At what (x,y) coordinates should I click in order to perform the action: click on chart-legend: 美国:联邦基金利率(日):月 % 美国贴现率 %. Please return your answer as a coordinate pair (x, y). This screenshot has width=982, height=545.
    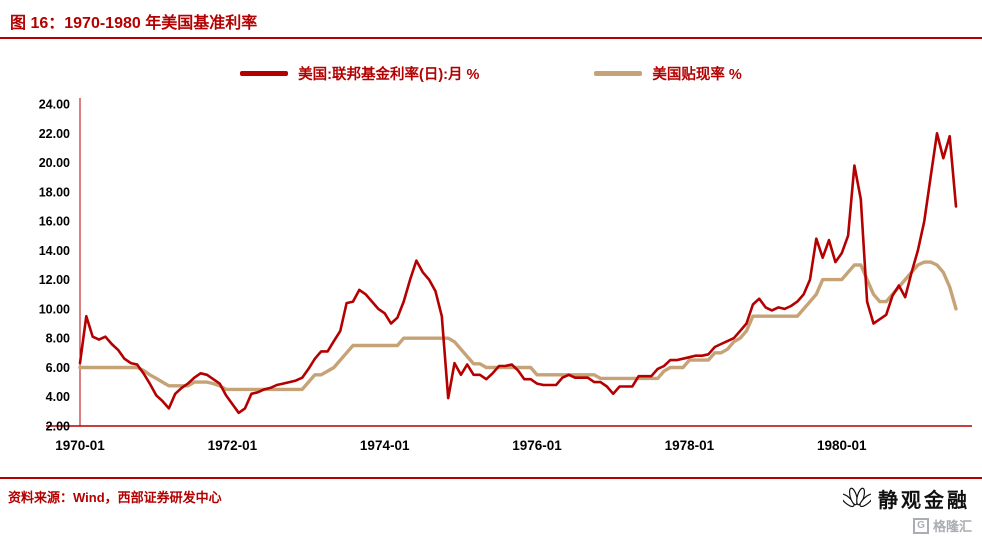
    Looking at the image, I should click on (491, 73).